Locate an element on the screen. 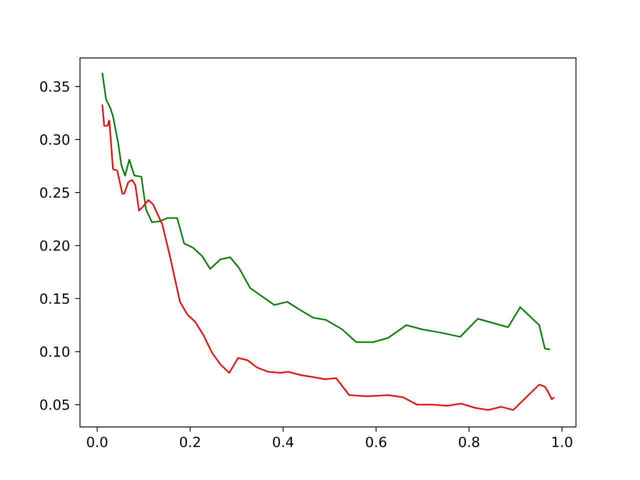 This screenshot has height=480, width=640. x-tick-label: 0.6 is located at coordinates (376, 442).